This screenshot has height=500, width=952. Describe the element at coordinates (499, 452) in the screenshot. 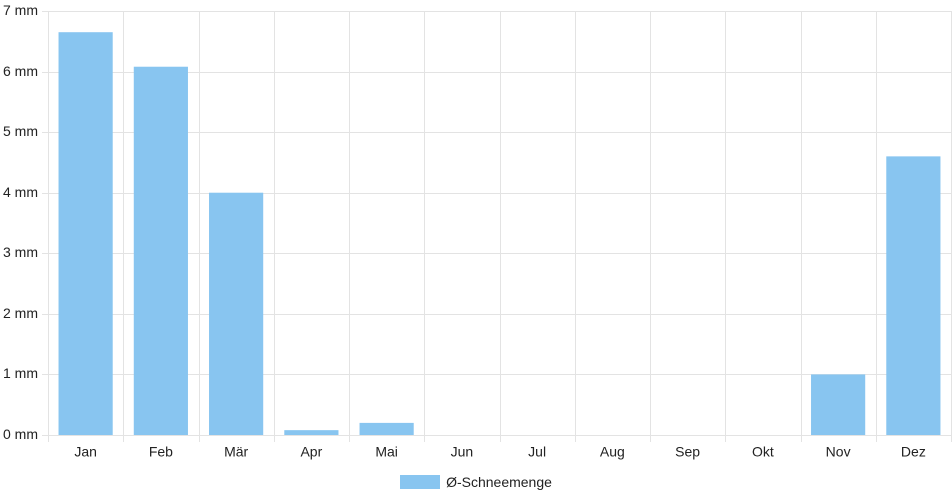

I see `x-axis-ticks: Jan Feb Mär Apr Mai Jun Jul Aug Sep Okt Nov Dez` at that location.